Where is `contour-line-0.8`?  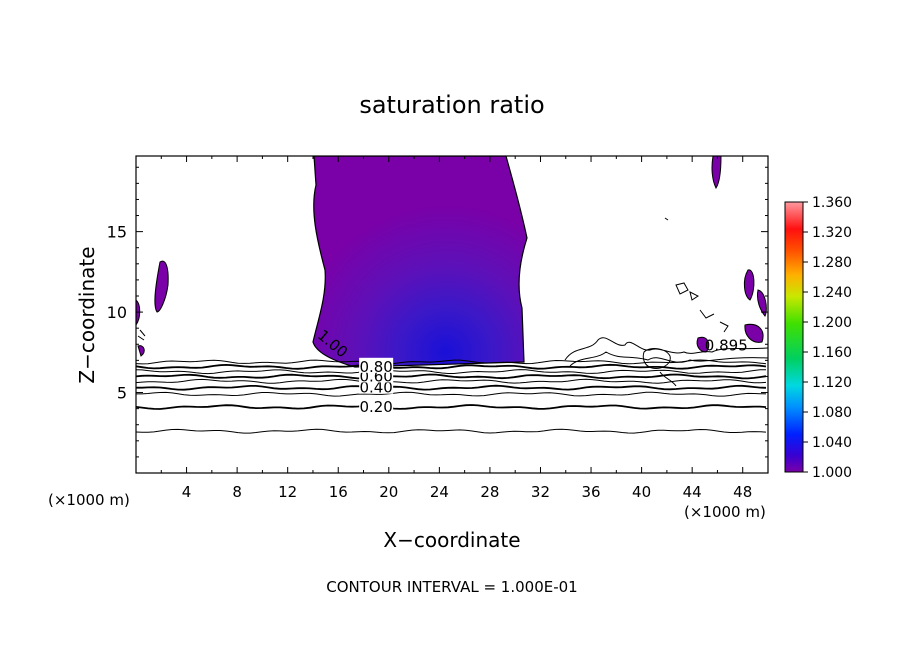 contour-line-0.8 is located at coordinates (451, 366).